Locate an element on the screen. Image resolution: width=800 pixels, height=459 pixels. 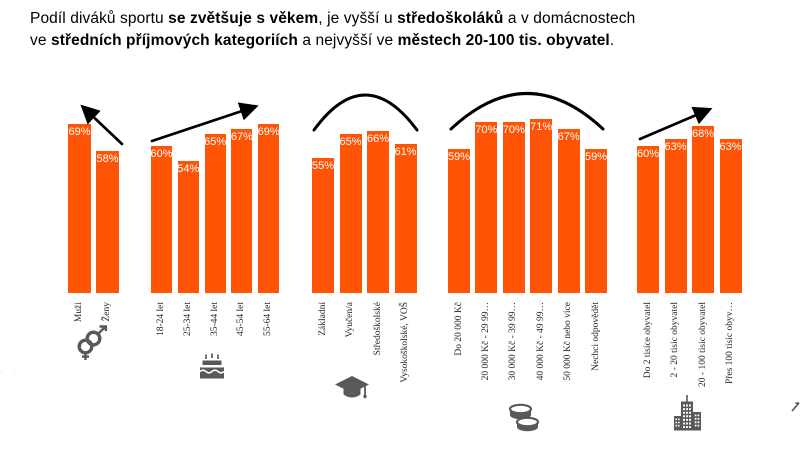
bar-value-label: 58% is located at coordinates (107, 159).